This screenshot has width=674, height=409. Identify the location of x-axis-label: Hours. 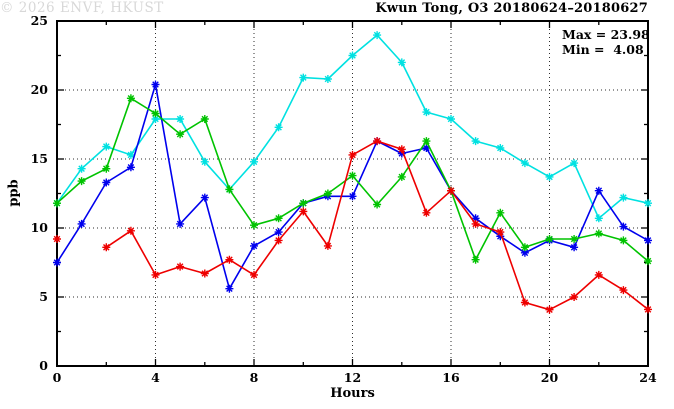
(352, 393).